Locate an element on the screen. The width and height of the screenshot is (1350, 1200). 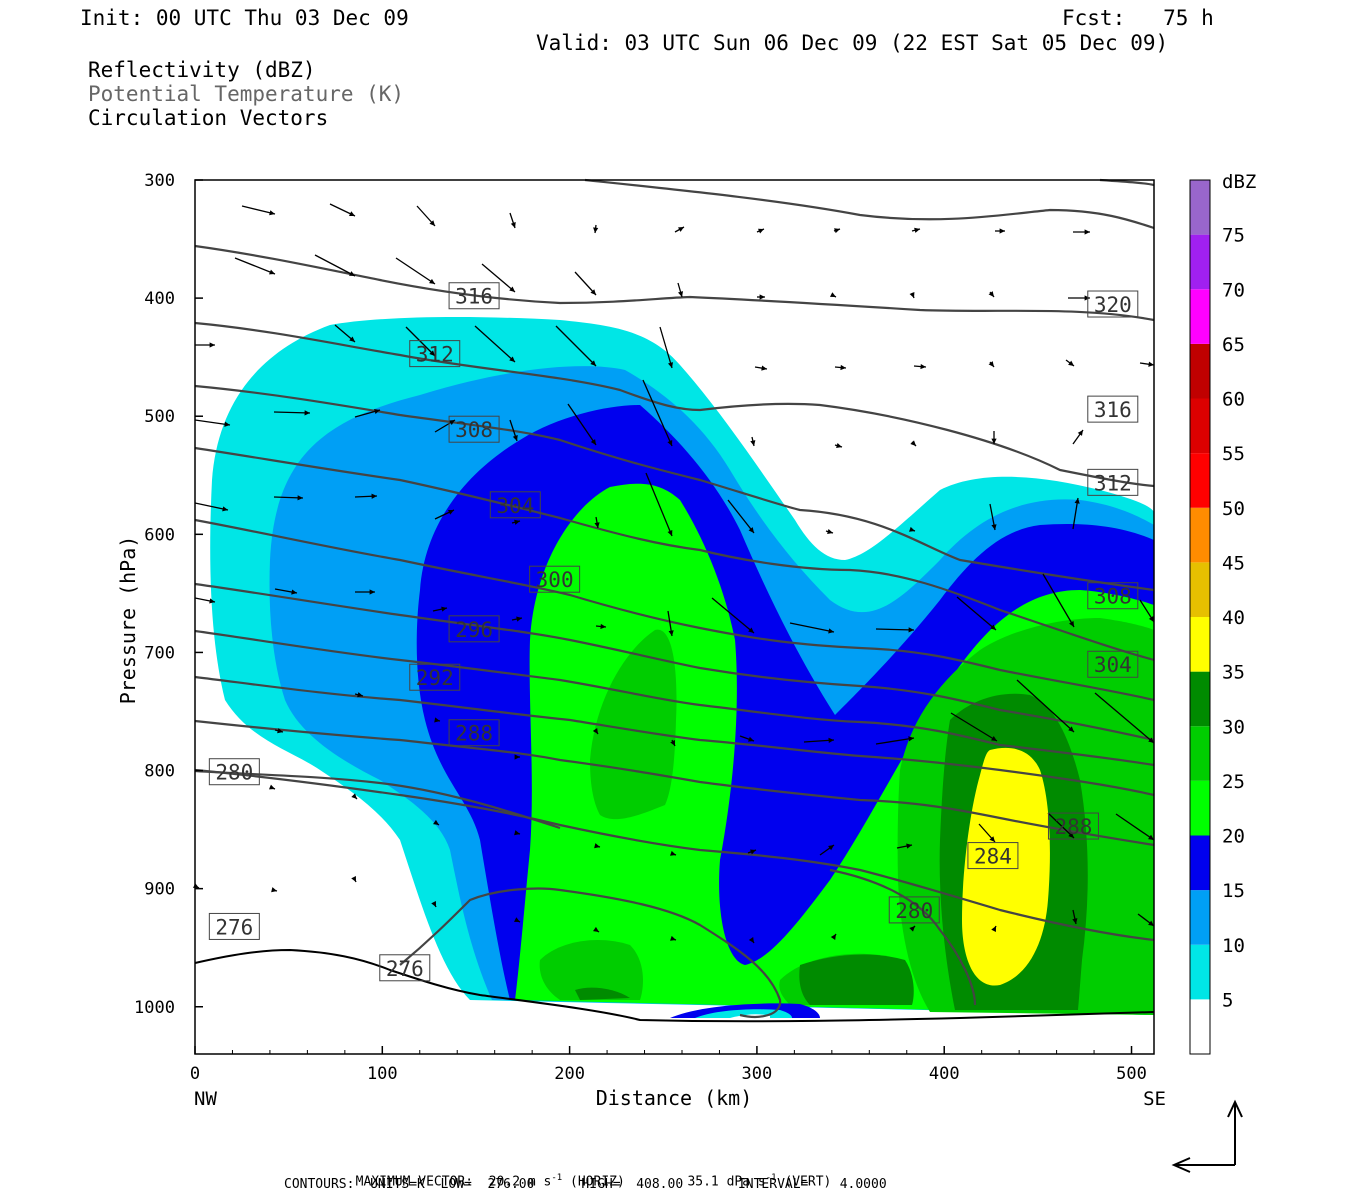
x-tick-label: 100 is located at coordinates (382, 1074).